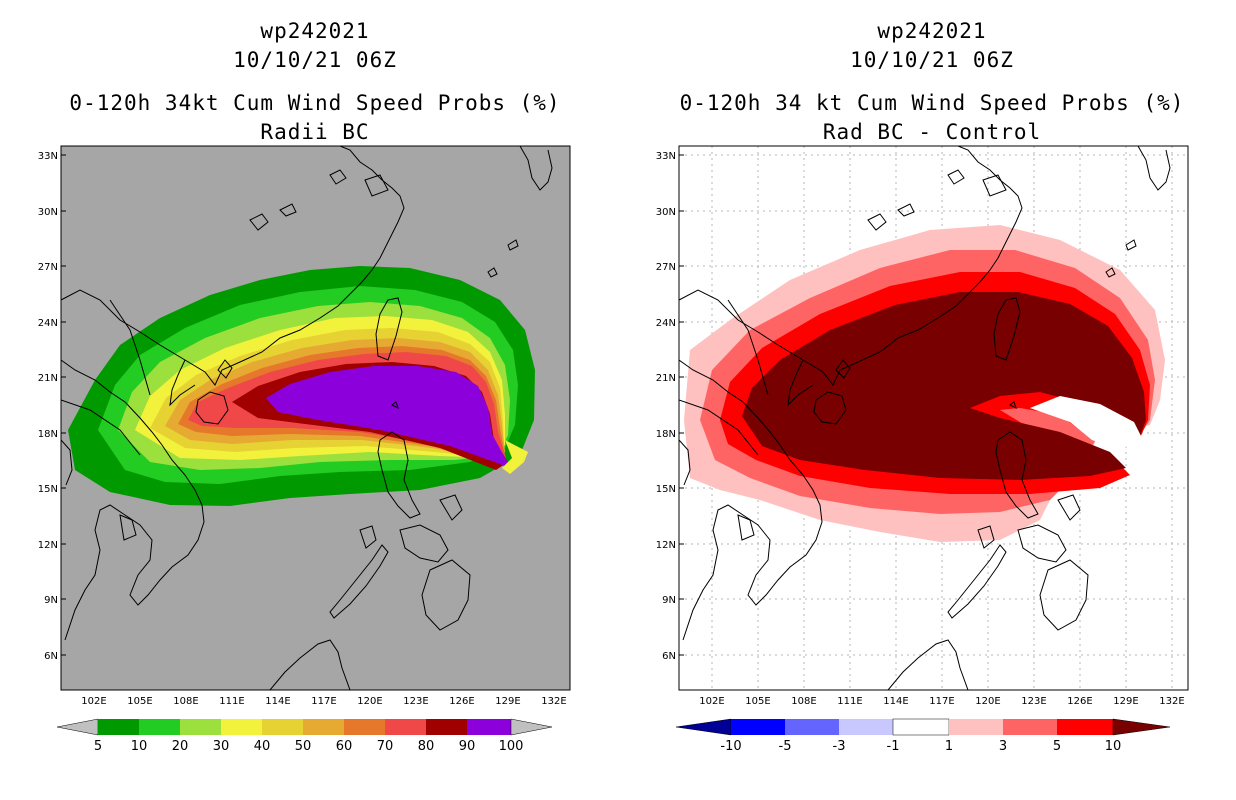 The image size is (1236, 800). I want to click on right-colorbar-label: 10, so click(1113, 746).